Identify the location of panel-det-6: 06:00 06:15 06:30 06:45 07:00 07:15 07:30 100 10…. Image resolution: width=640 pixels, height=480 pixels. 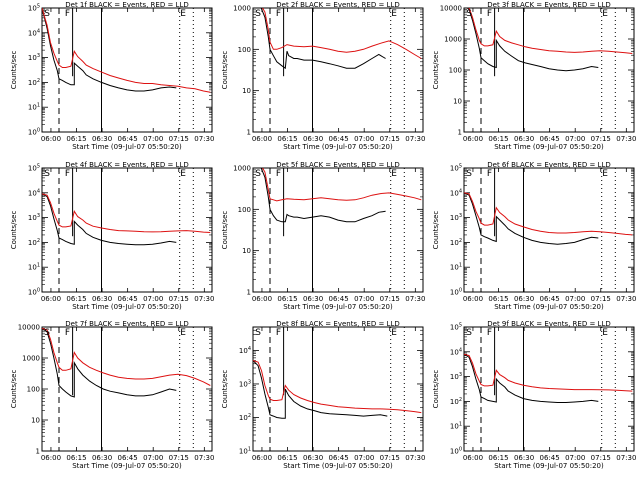
(534, 236).